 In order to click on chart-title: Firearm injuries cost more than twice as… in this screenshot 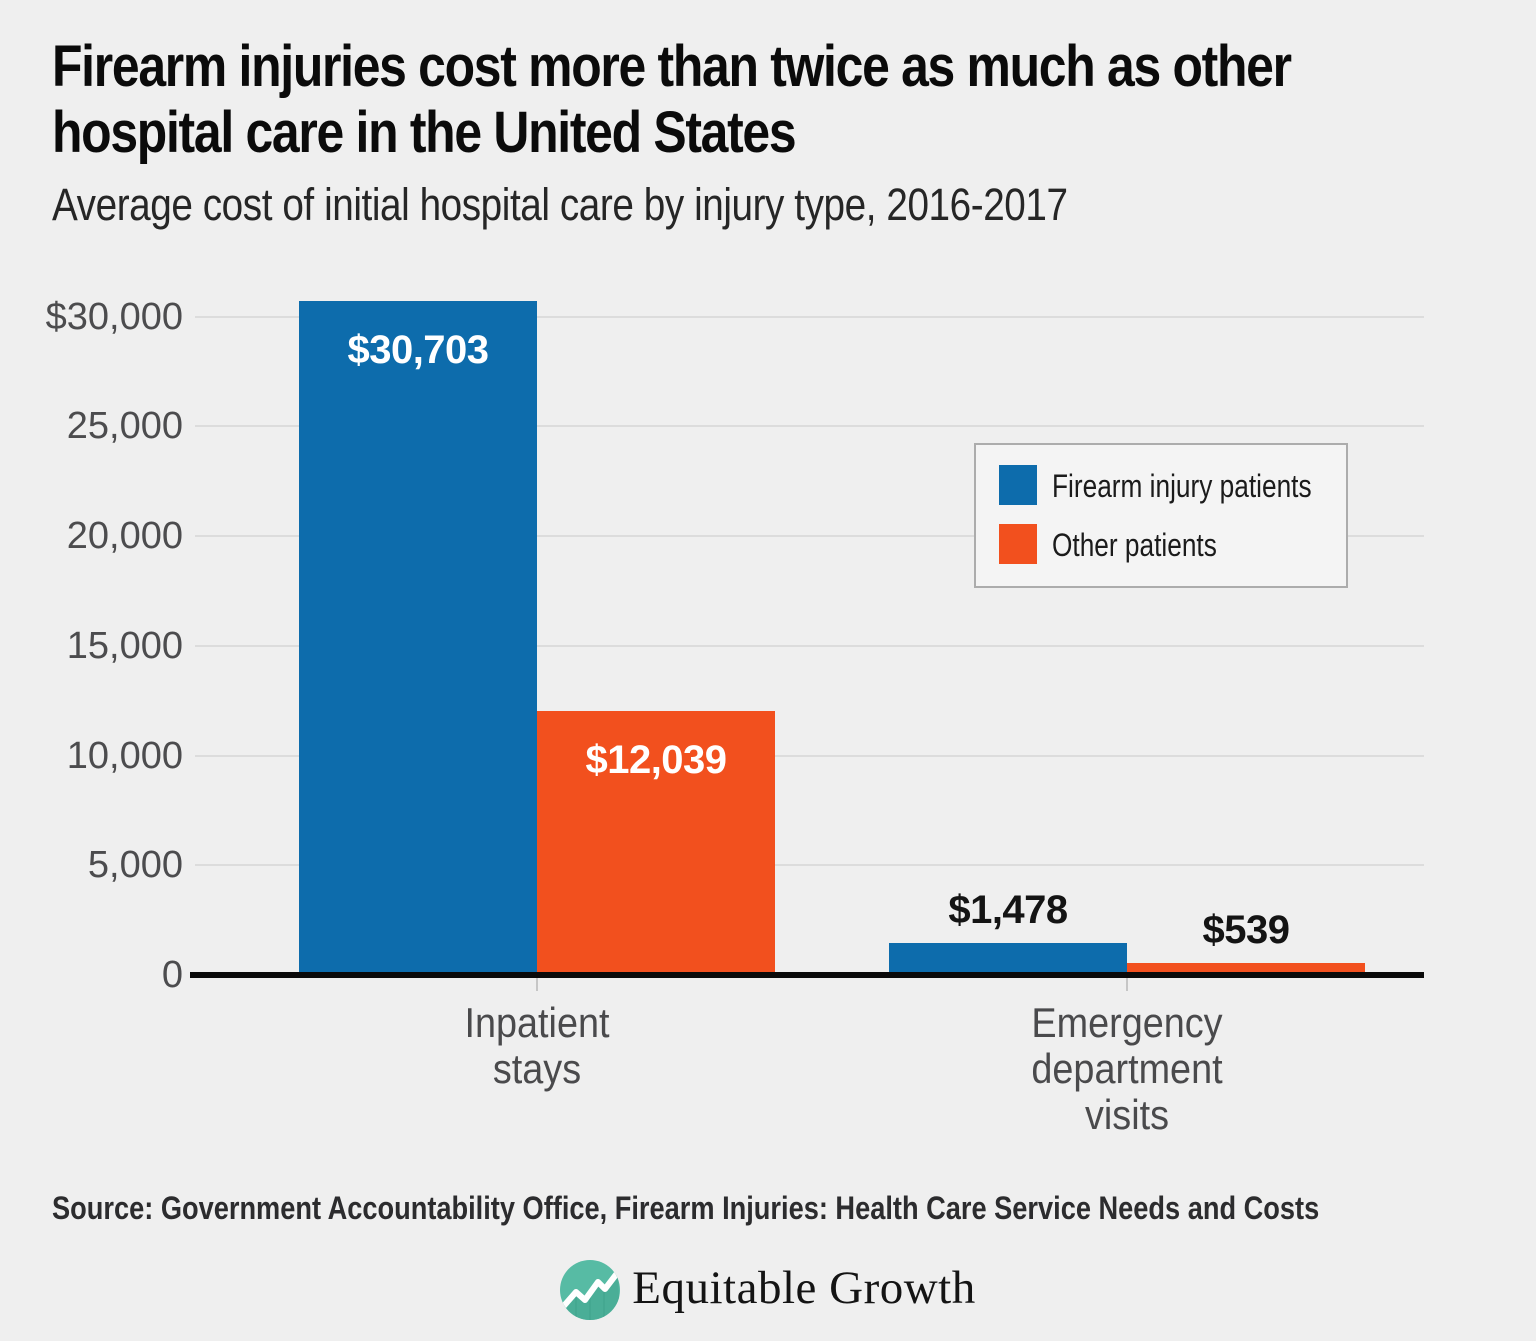, I will do `click(672, 99)`.